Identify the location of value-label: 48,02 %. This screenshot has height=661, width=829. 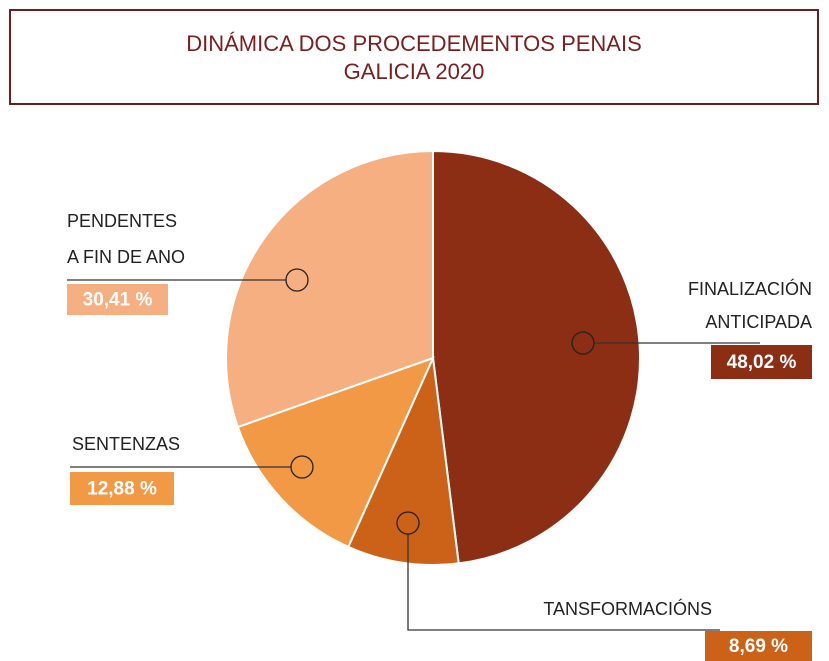
(762, 362).